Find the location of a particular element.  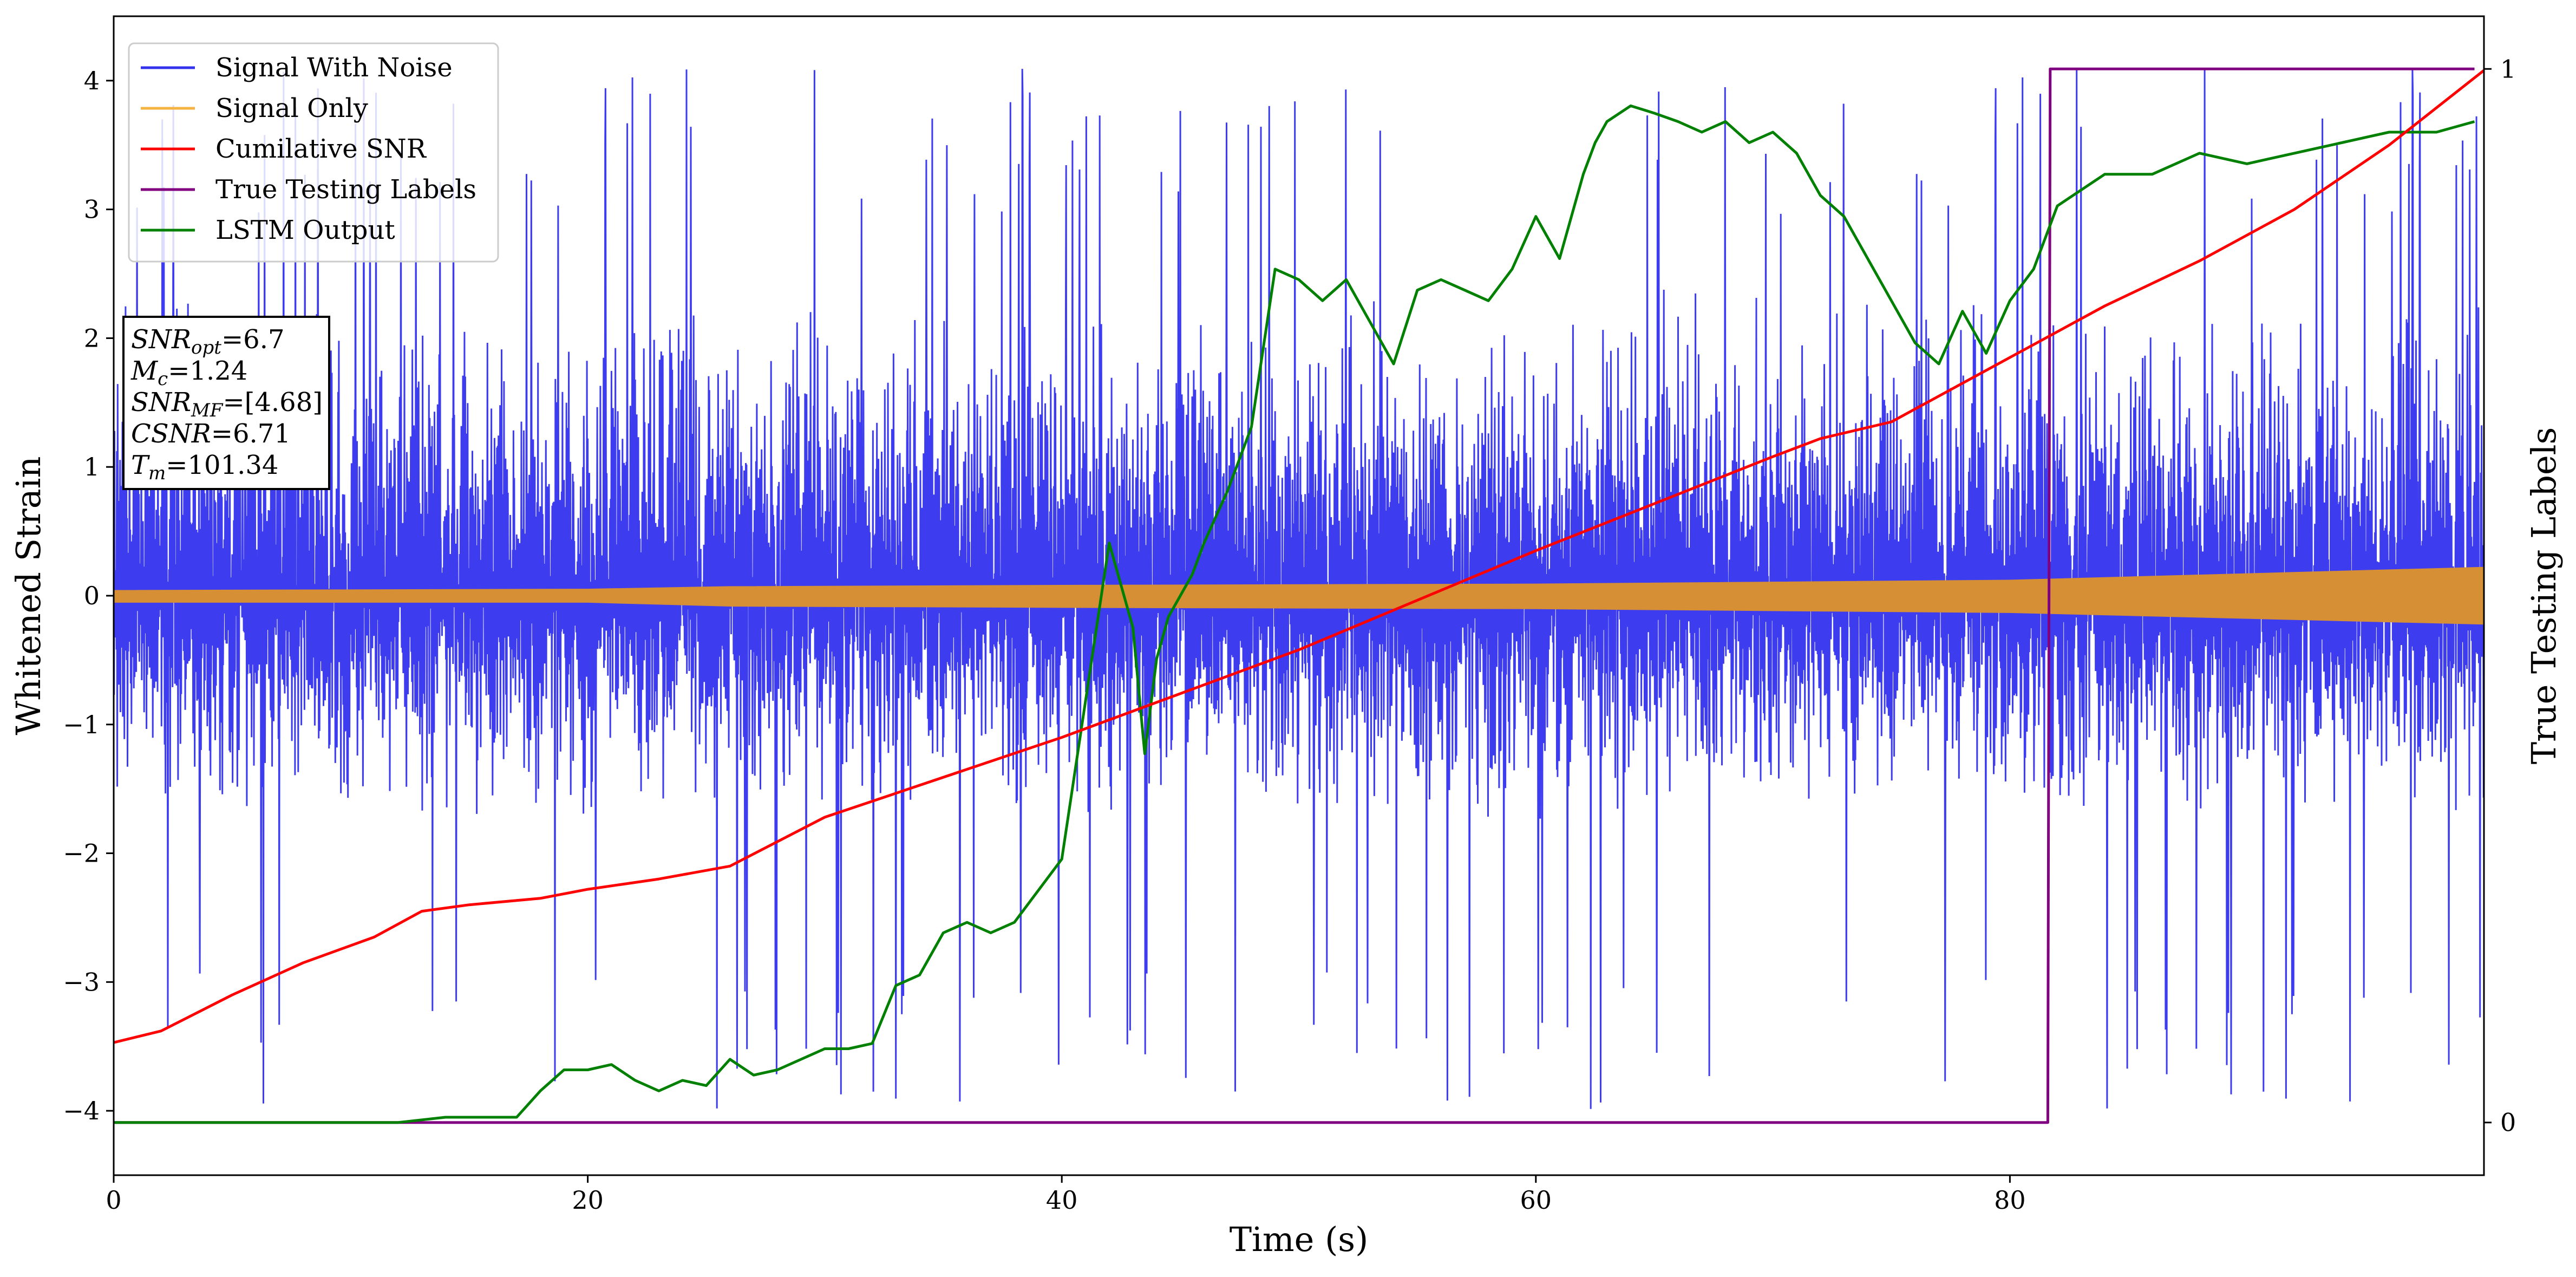

legend-label: Cumilative SNR is located at coordinates (321, 149).